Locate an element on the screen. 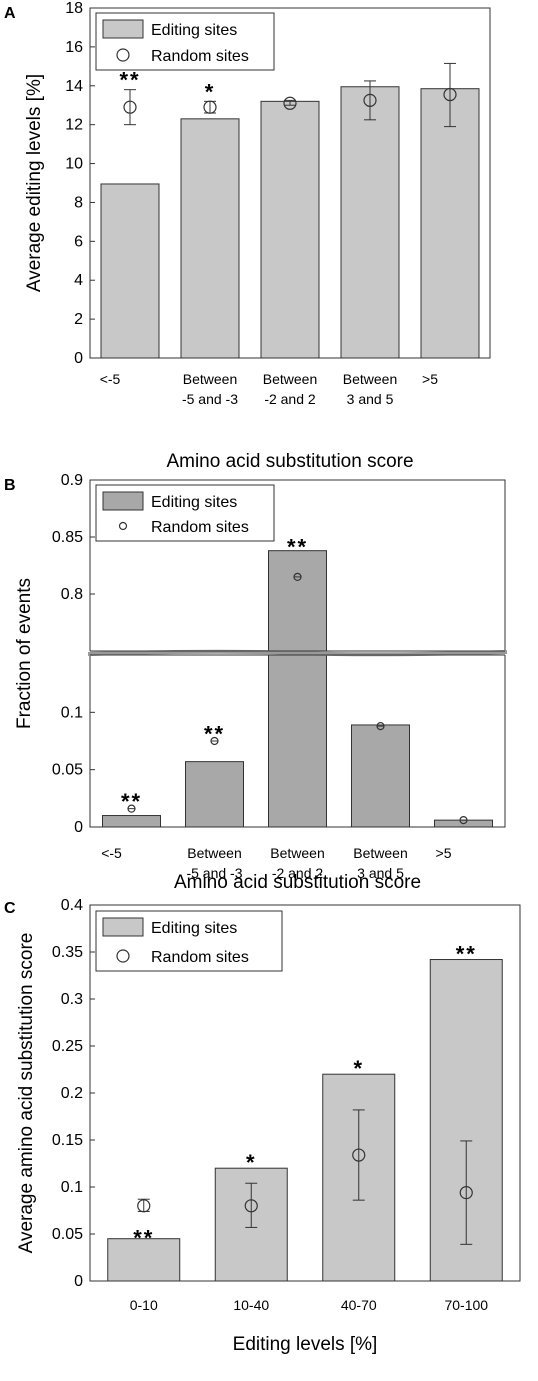 This screenshot has height=1381, width=538. category-label: 70-100 is located at coordinates (466, 1305).